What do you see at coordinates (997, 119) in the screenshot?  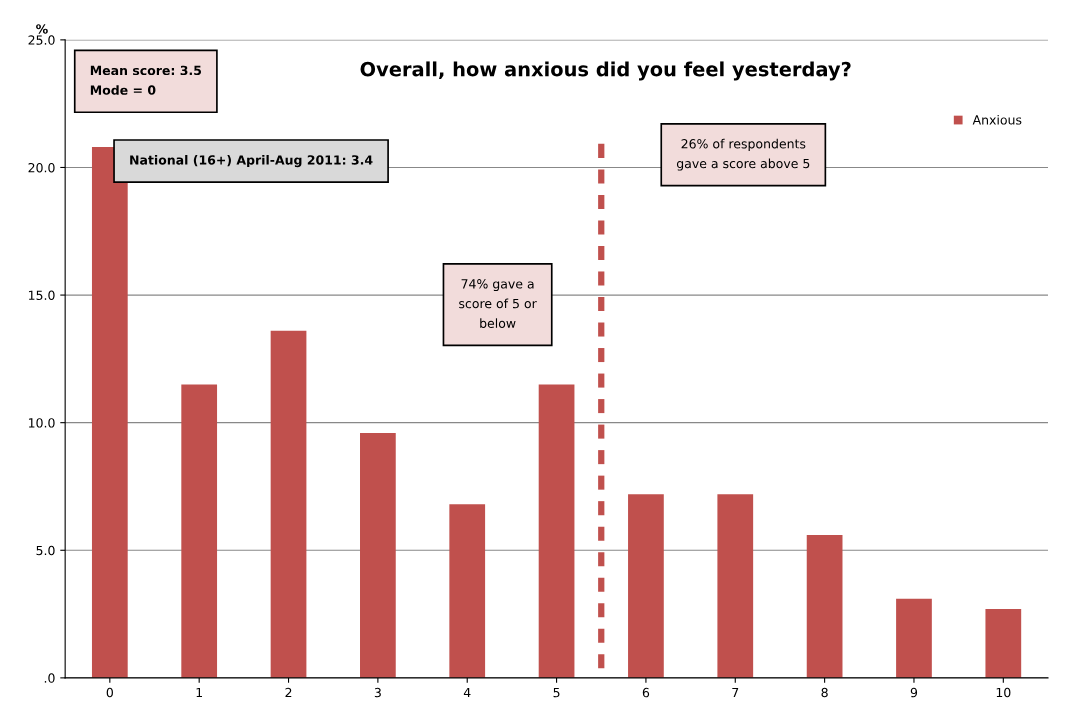 I see `legend-label: Anxious` at bounding box center [997, 119].